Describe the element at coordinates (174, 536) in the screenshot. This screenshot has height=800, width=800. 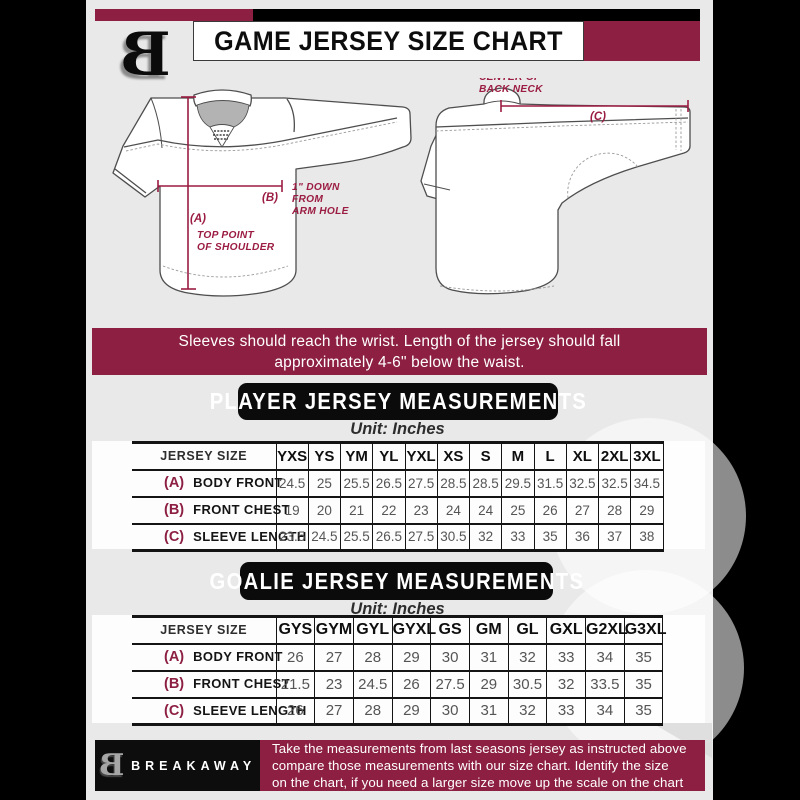
I see `row-letter: (C)` at that location.